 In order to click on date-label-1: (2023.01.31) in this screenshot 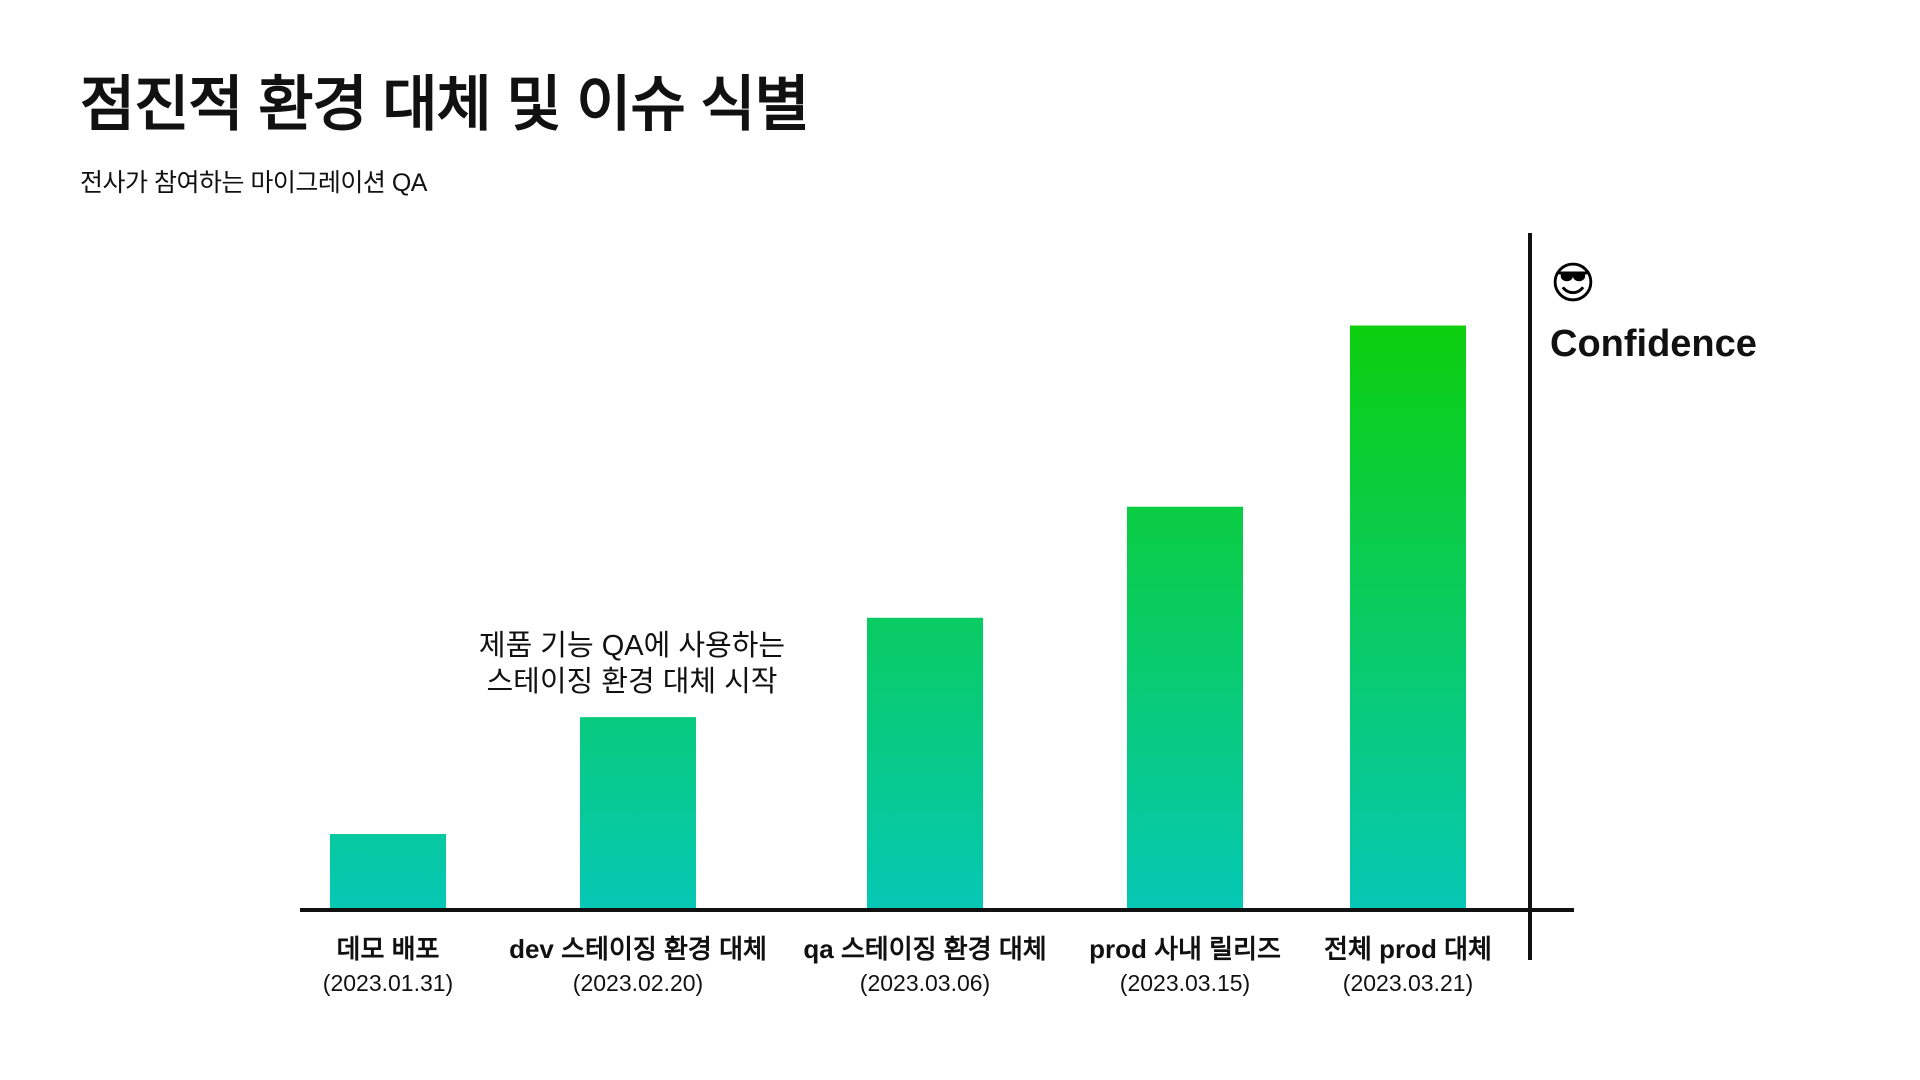, I will do `click(388, 983)`.